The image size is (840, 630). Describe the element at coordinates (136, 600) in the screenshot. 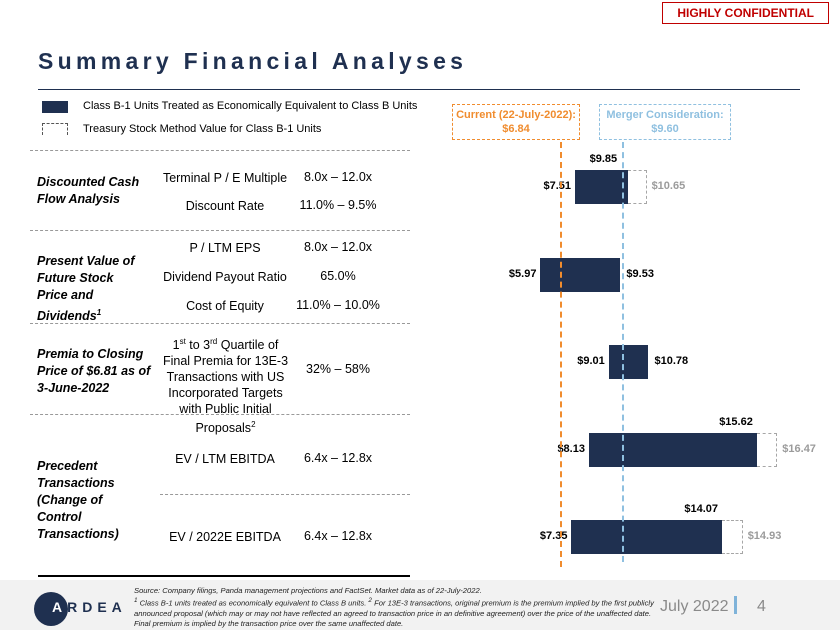

I see `sup: 1` at that location.